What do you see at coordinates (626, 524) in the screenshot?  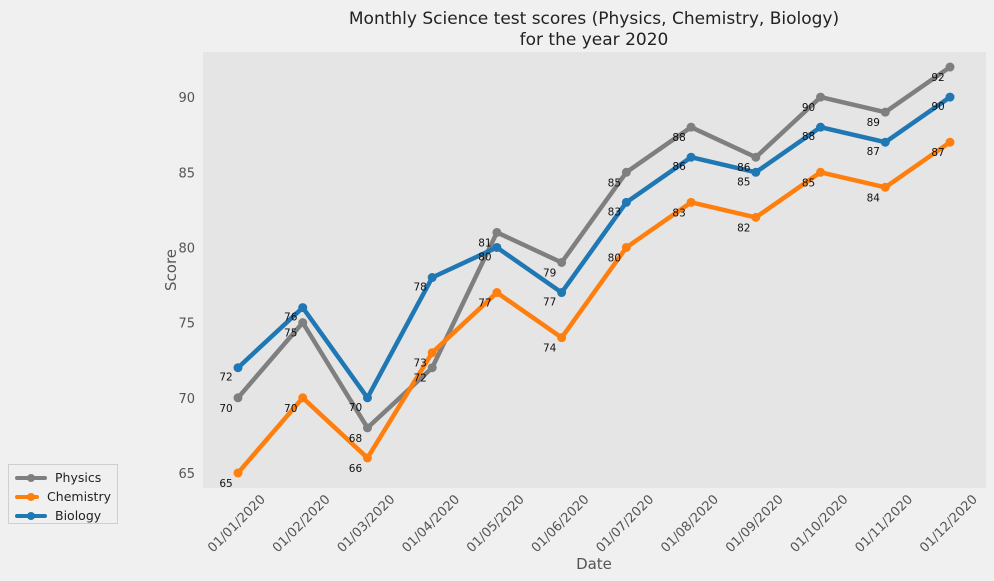 I see `x-tick-label: 01/07/2020` at bounding box center [626, 524].